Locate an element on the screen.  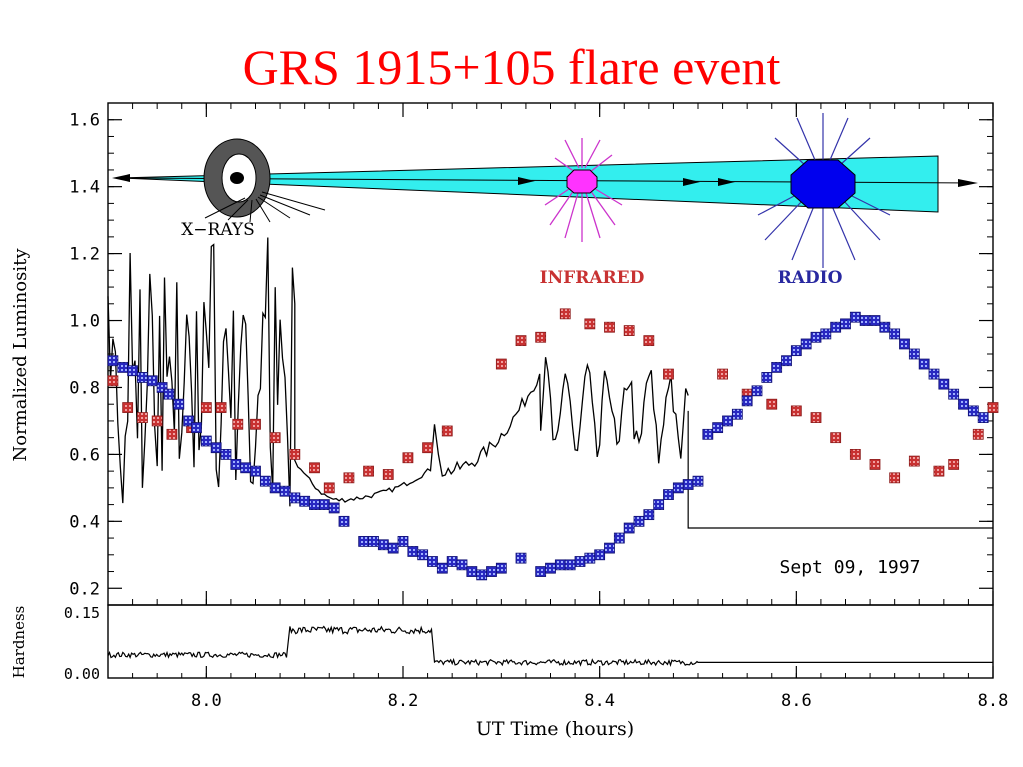
arrowhead-right is located at coordinates (968, 183).